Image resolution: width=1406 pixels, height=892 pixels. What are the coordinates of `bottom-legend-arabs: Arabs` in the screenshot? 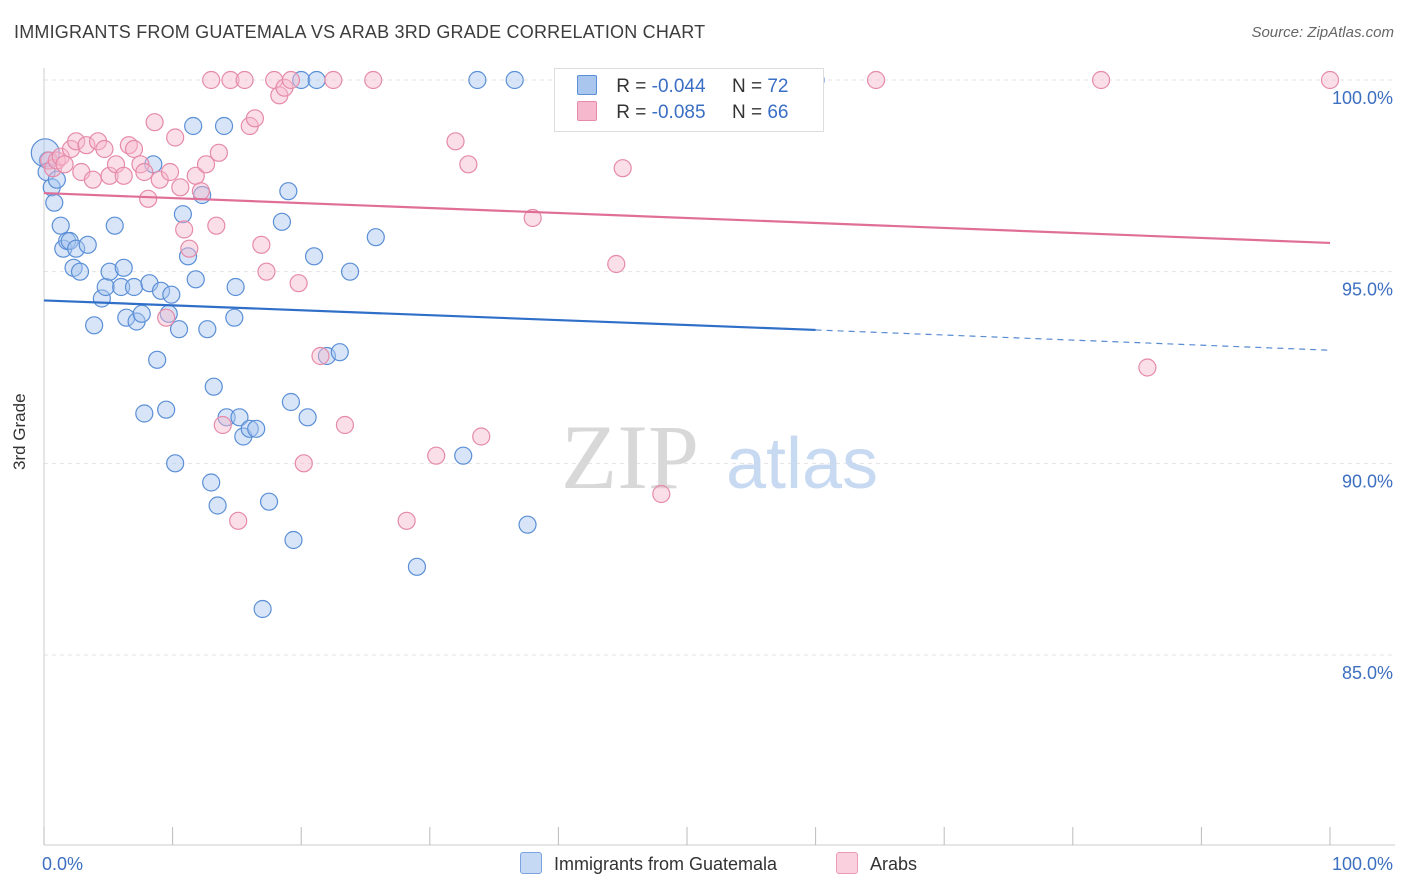 It's located at (876, 863).